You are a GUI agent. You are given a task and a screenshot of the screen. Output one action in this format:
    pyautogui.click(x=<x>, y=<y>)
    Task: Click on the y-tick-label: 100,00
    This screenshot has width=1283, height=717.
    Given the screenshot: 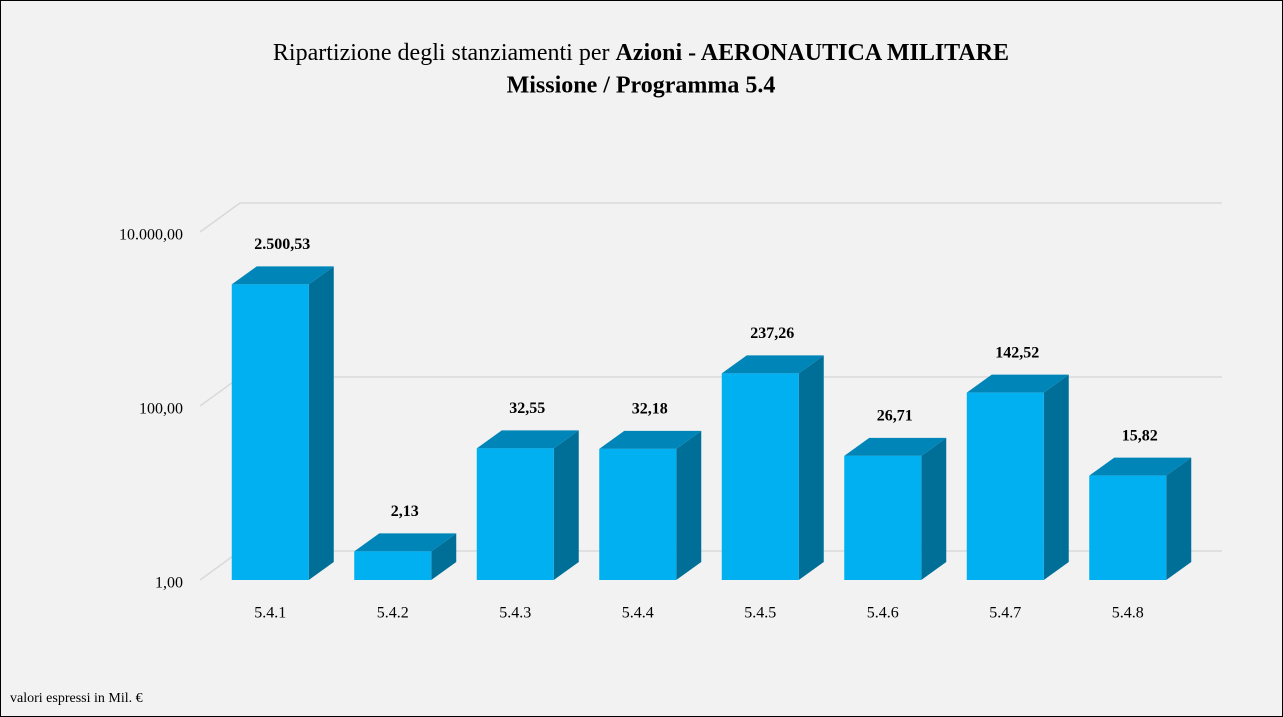 What is the action you would take?
    pyautogui.click(x=161, y=409)
    